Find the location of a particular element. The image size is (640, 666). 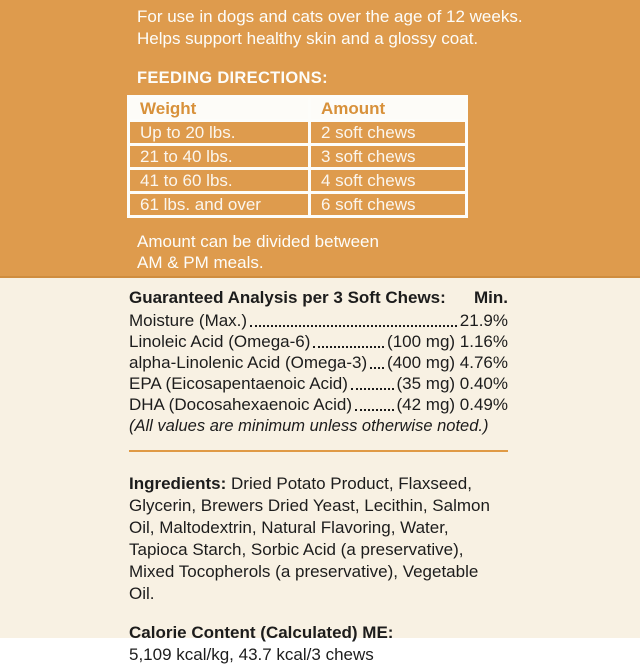

table-row: 41 to 60 lbs. 4 soft chews is located at coordinates (297, 180).